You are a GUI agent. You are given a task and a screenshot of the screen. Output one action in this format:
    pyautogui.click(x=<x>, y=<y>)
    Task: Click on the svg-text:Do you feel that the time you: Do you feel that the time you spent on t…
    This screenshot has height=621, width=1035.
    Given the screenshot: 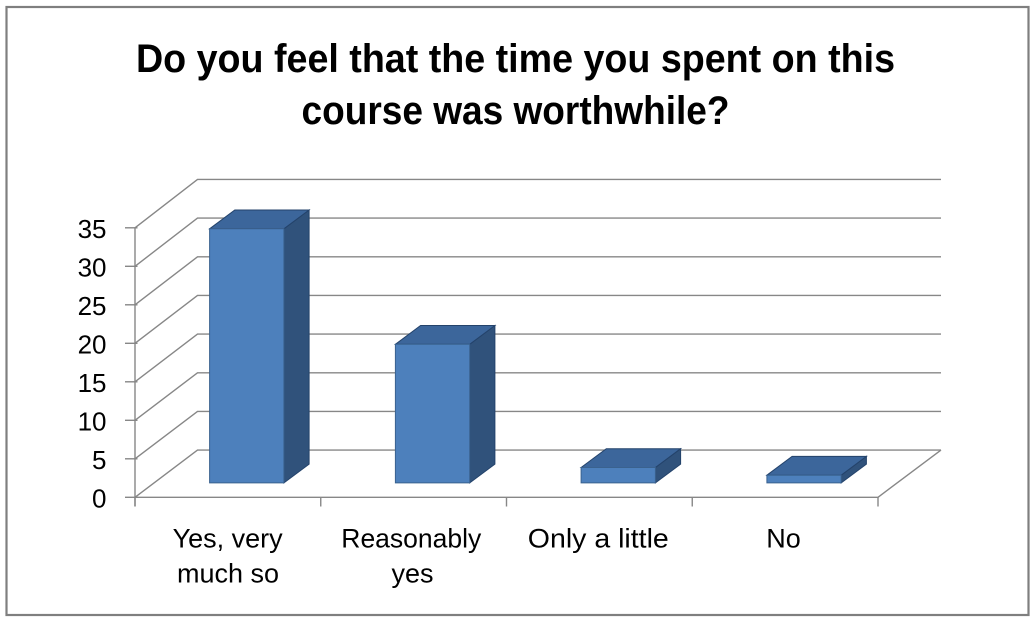 What is the action you would take?
    pyautogui.click(x=515, y=59)
    